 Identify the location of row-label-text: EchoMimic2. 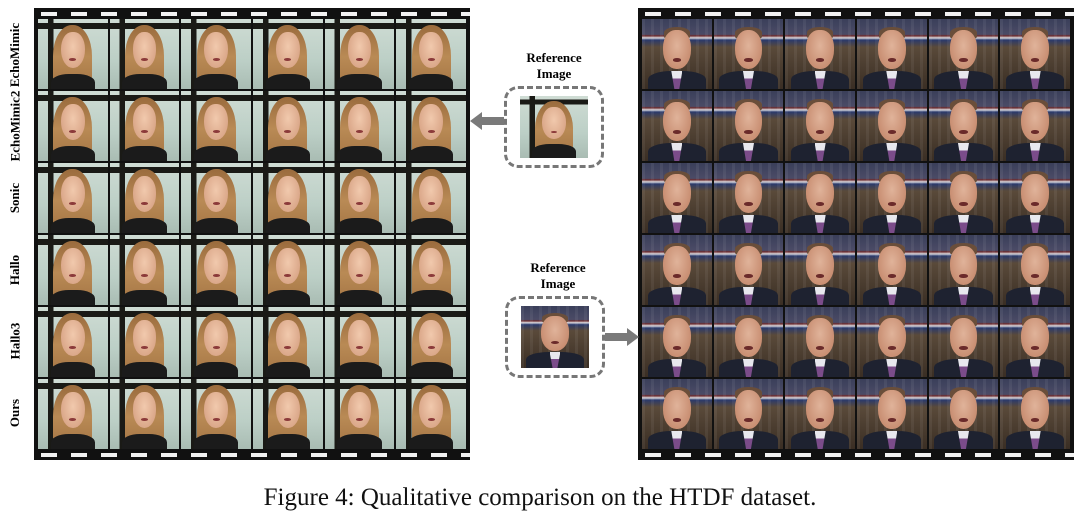
(15, 126).